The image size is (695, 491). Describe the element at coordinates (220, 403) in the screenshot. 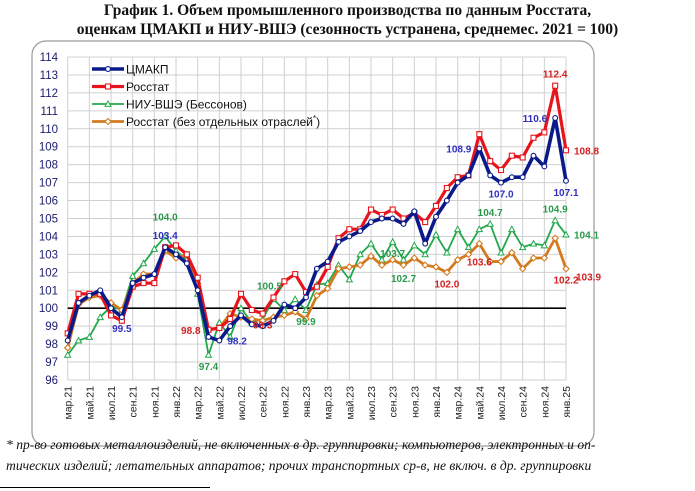

I see `x-tick-label: май.22` at that location.